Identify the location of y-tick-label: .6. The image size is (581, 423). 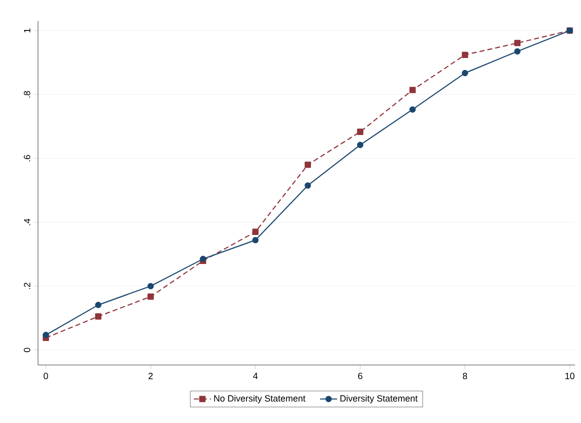
(27, 158).